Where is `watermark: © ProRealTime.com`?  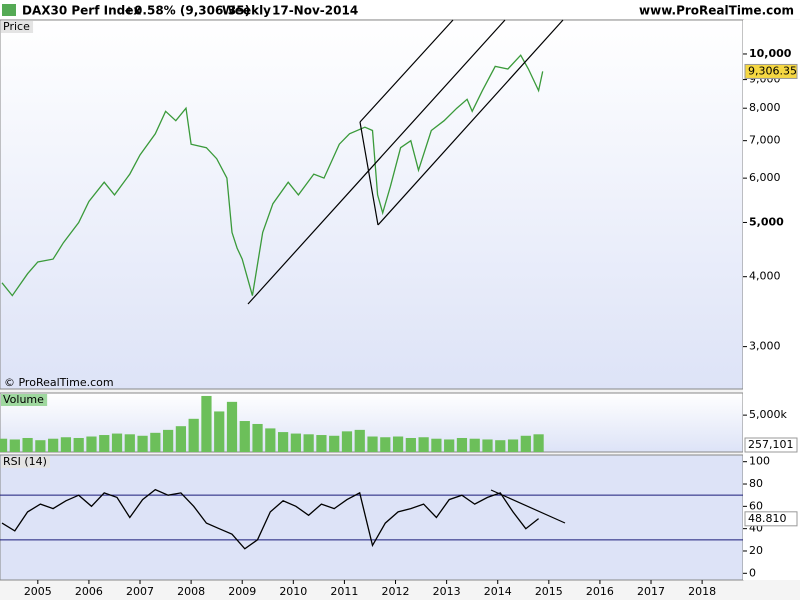 watermark: © ProRealTime.com is located at coordinates (59, 382).